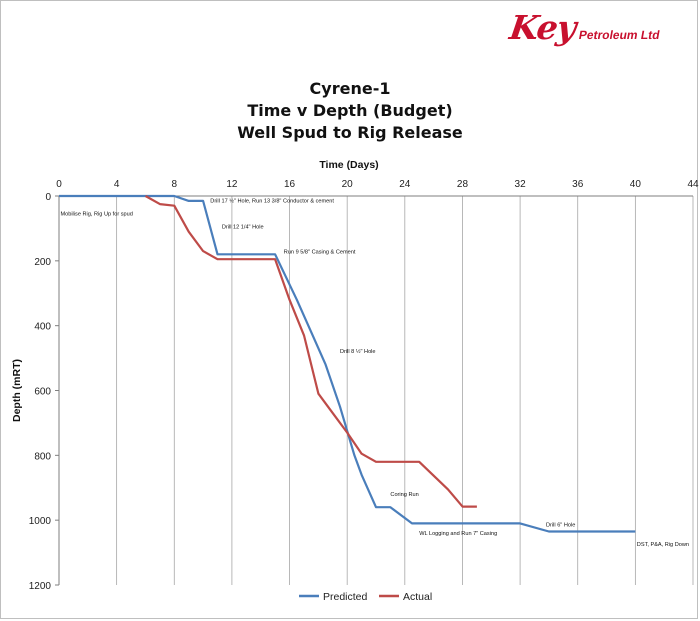  I want to click on y-tick-label: 1200, so click(40, 586).